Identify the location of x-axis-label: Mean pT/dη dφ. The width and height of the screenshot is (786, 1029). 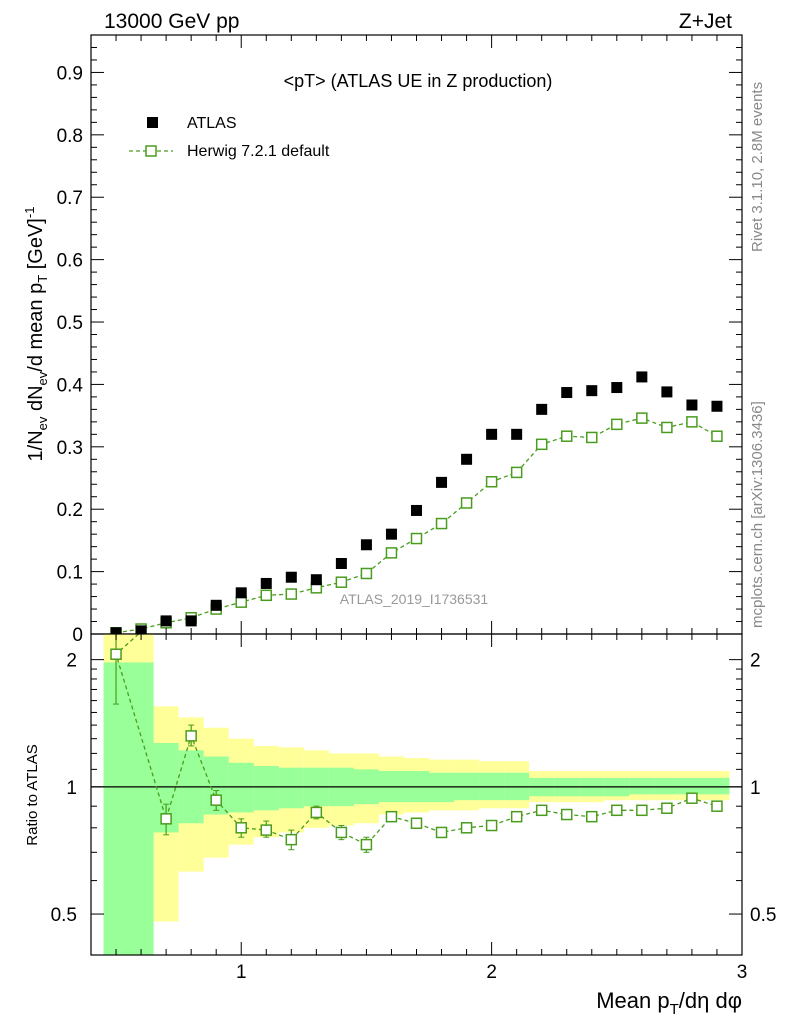
(669, 1003).